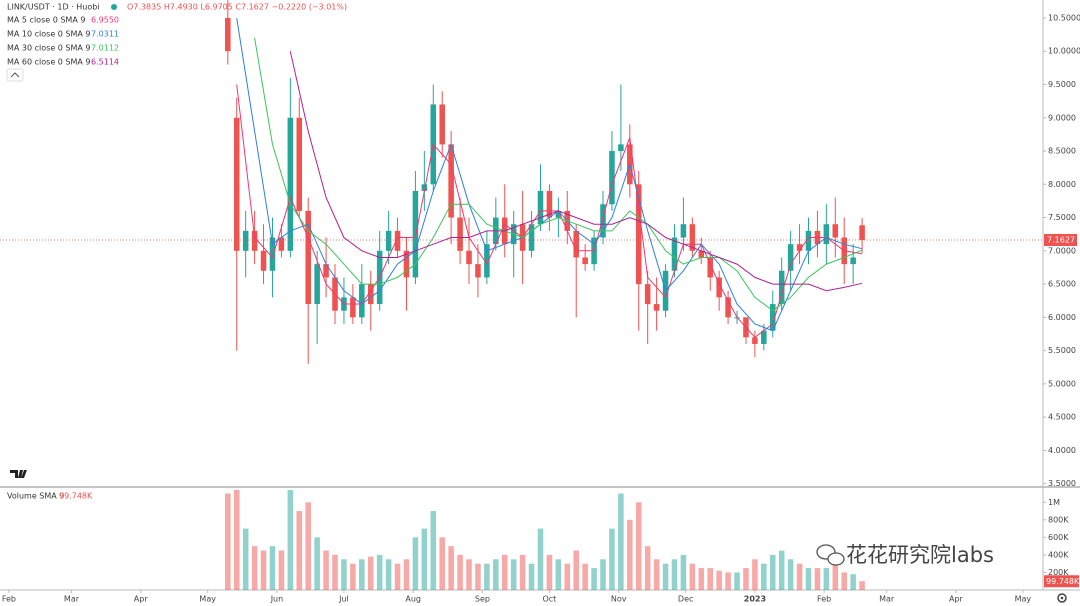 The image size is (1080, 606). I want to click on x-tick-label: Jun, so click(277, 599).